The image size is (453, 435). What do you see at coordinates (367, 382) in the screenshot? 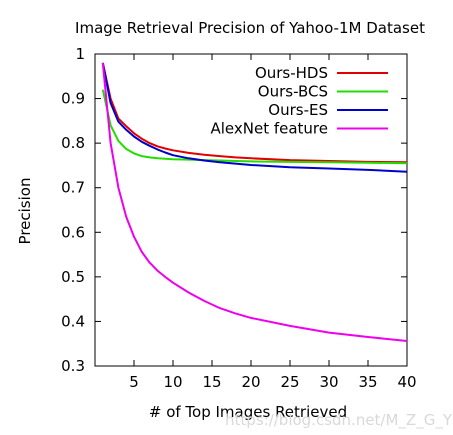
I see `x-tick-label: 35` at bounding box center [367, 382].